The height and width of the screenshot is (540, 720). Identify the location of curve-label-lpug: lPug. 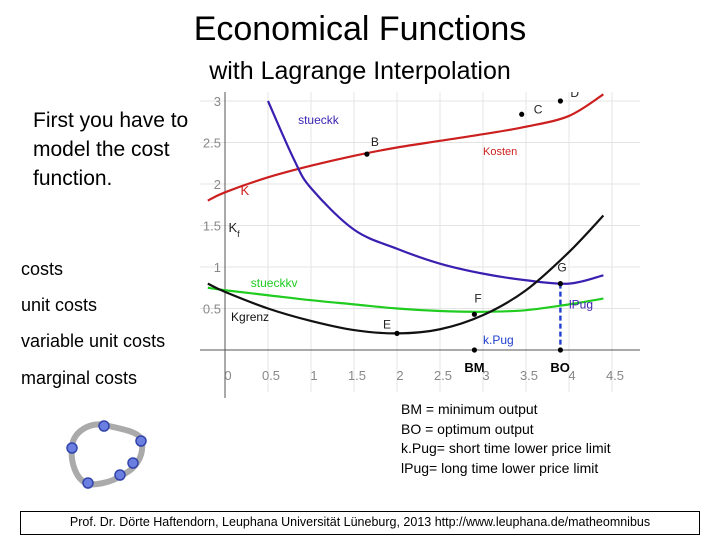
(581, 305).